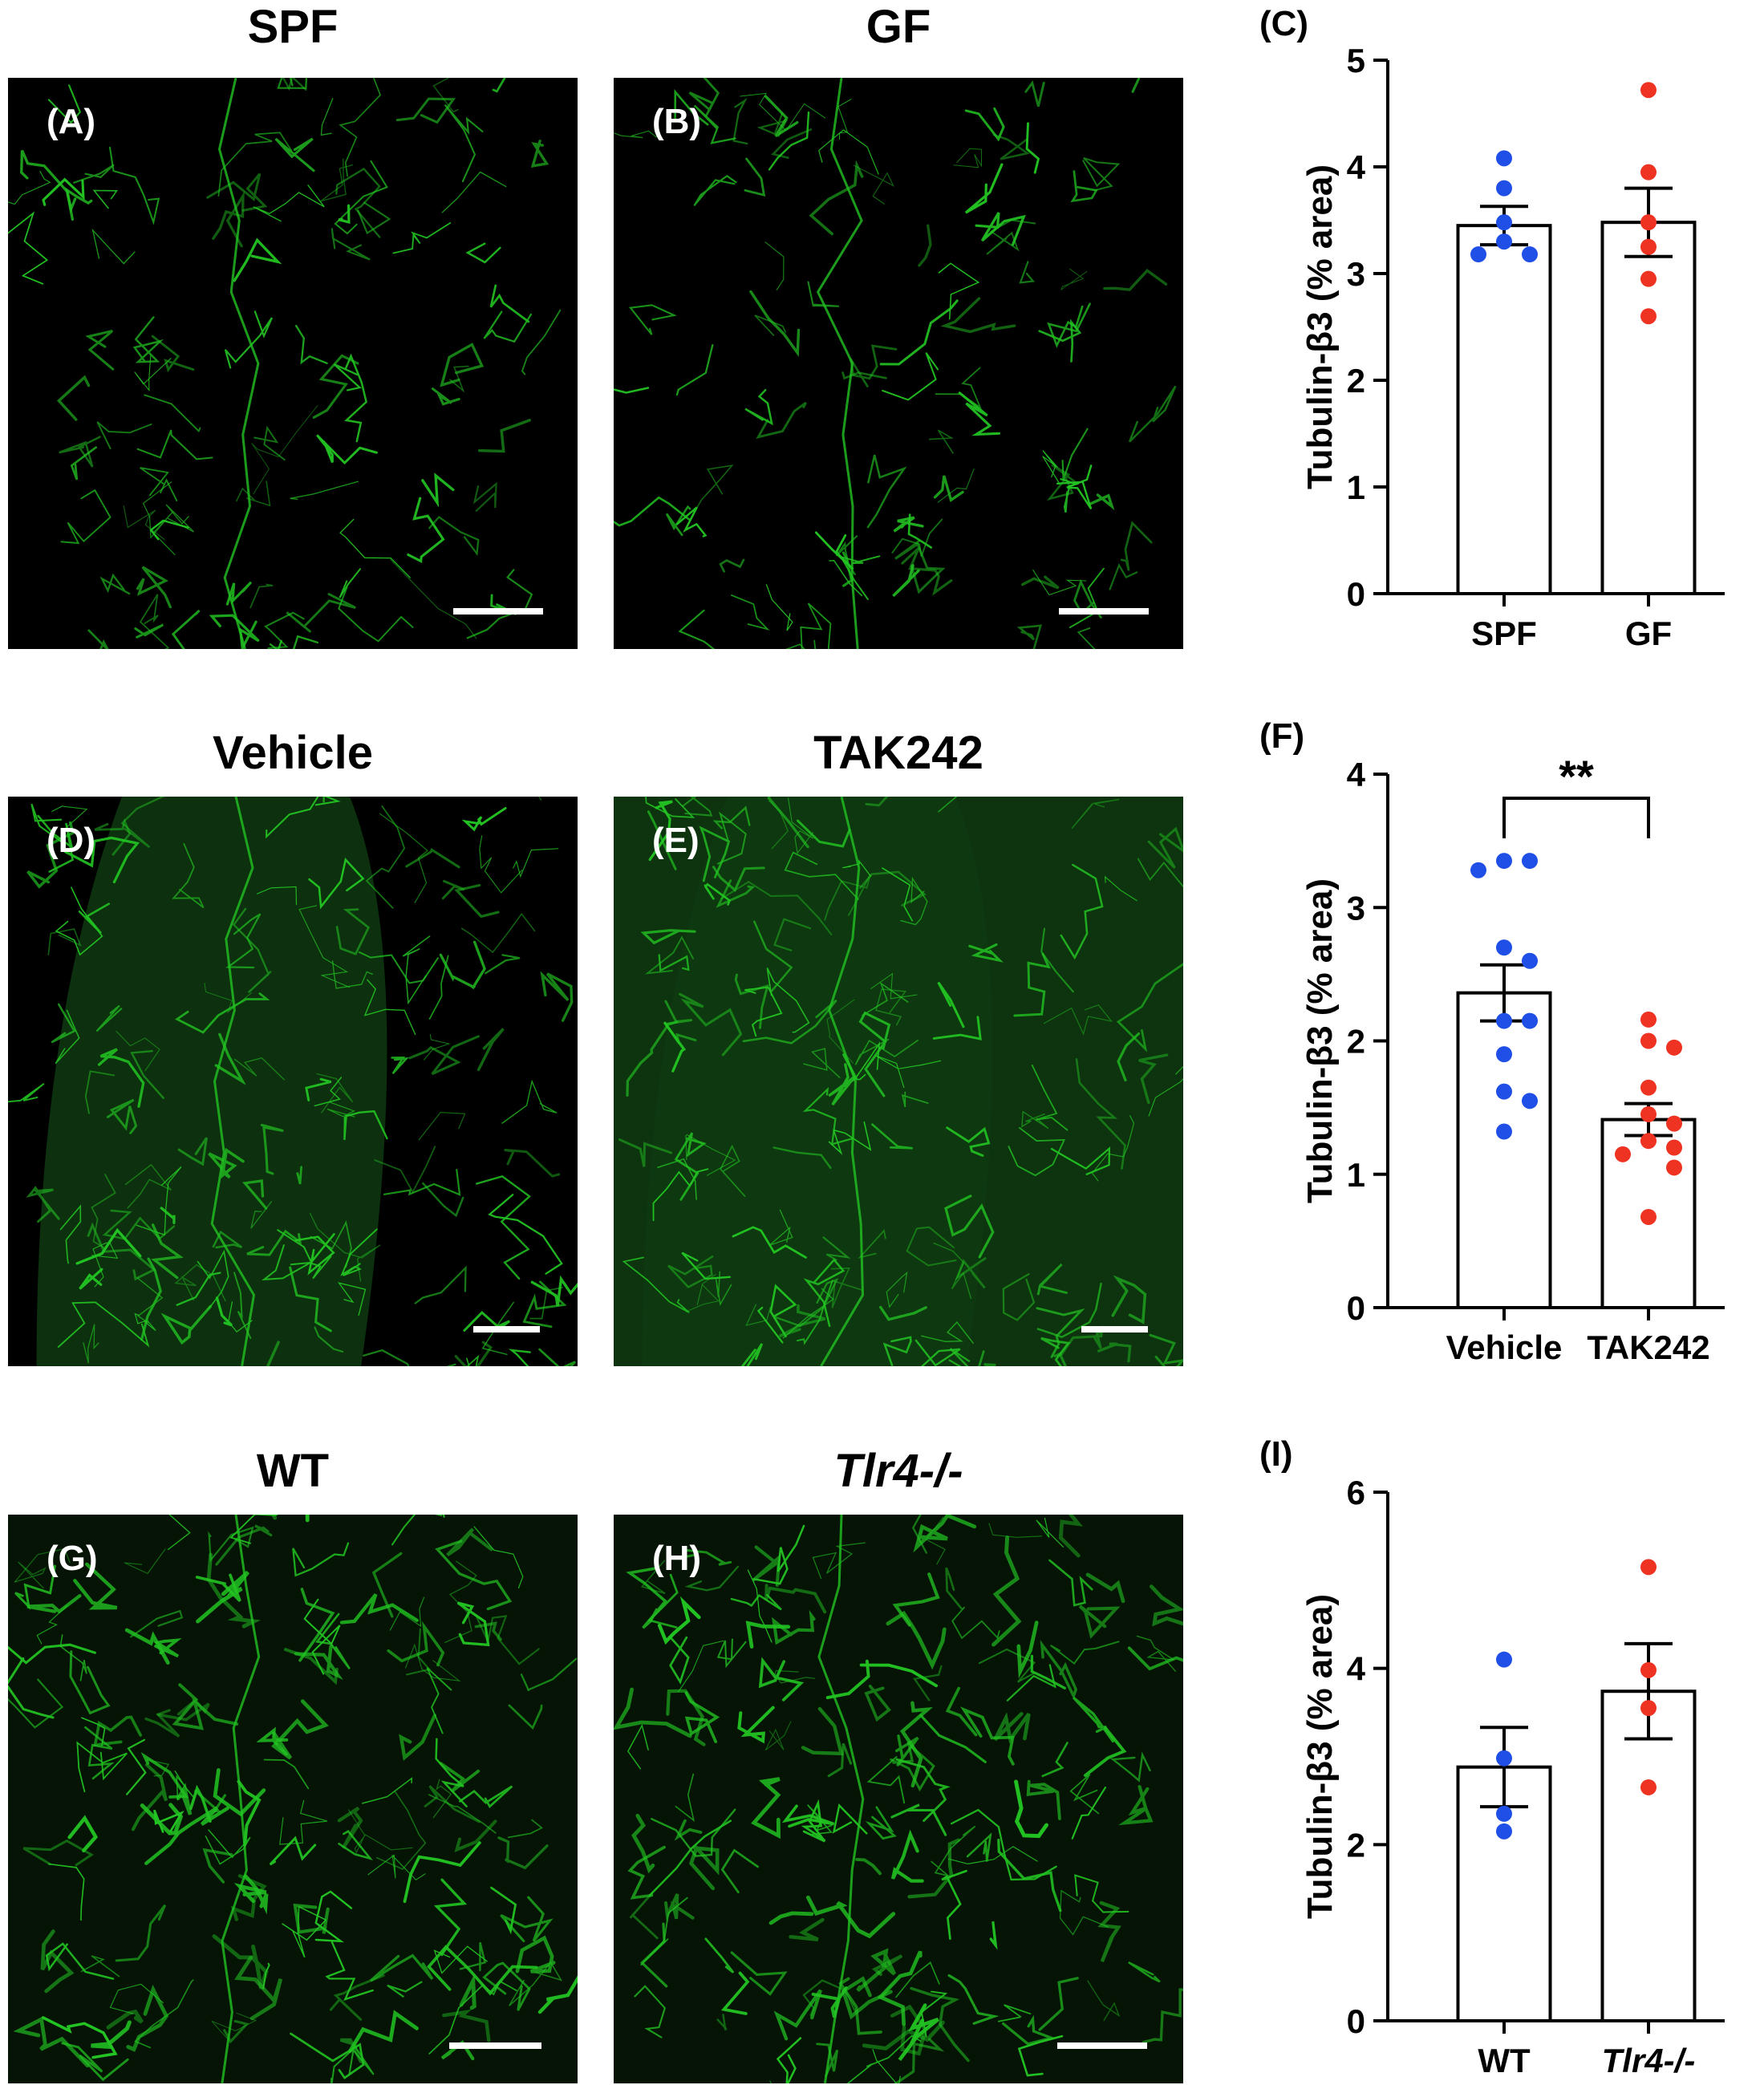 Image resolution: width=1764 pixels, height=2085 pixels. What do you see at coordinates (842, 1081) in the screenshot?
I see `nerve-trunk` at bounding box center [842, 1081].